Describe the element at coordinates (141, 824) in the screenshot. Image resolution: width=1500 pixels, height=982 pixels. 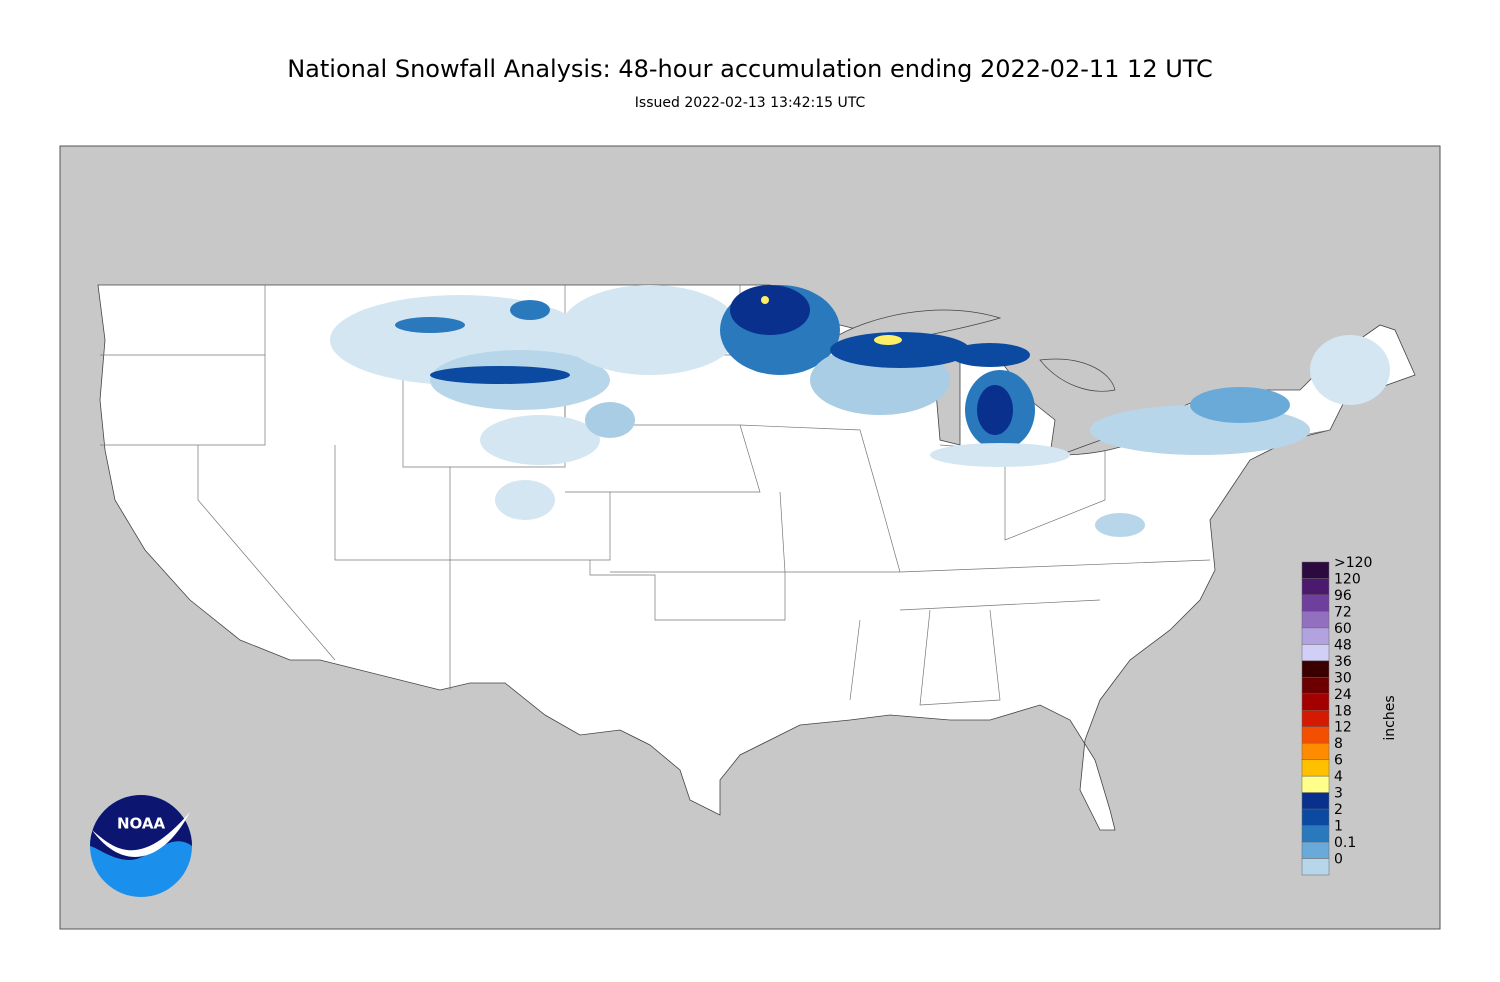
I see `logo-text: NOAA` at that location.